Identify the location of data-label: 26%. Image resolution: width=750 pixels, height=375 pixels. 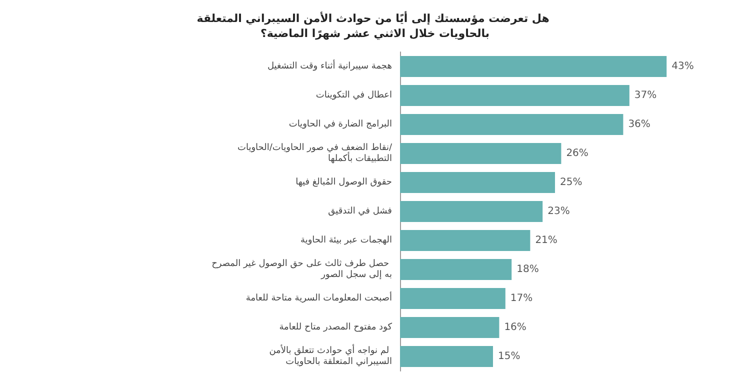
(577, 153).